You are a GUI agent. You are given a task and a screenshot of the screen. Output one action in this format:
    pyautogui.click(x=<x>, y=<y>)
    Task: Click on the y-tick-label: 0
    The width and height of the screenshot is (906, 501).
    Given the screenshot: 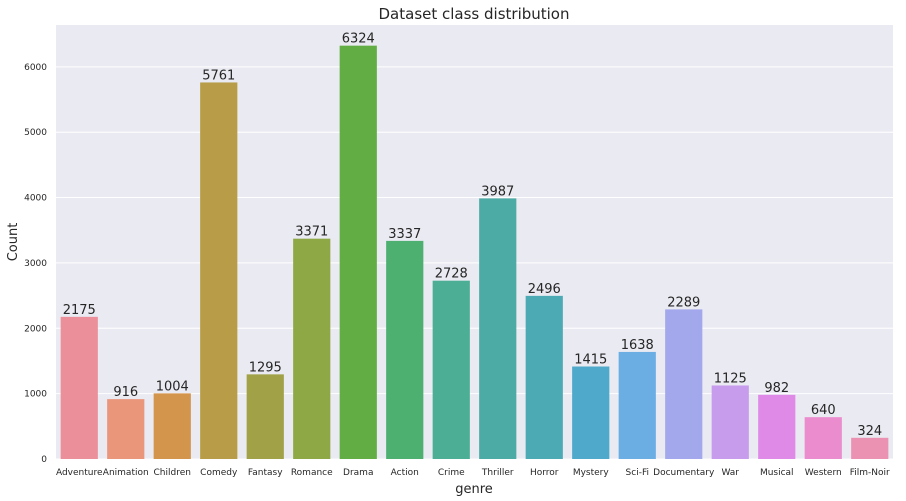 What is the action you would take?
    pyautogui.click(x=44, y=460)
    